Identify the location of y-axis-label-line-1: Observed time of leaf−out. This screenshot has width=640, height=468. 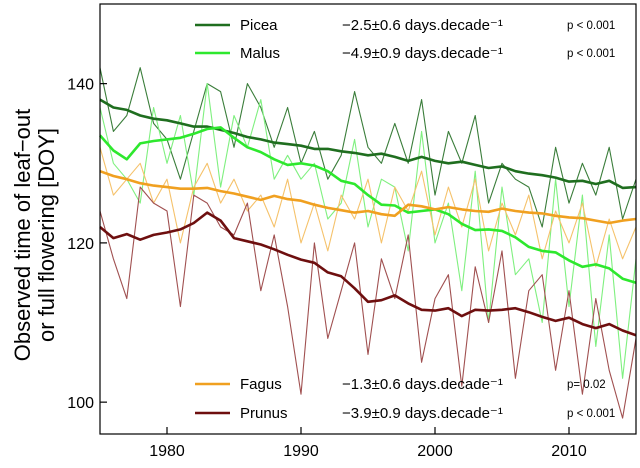
(22, 235).